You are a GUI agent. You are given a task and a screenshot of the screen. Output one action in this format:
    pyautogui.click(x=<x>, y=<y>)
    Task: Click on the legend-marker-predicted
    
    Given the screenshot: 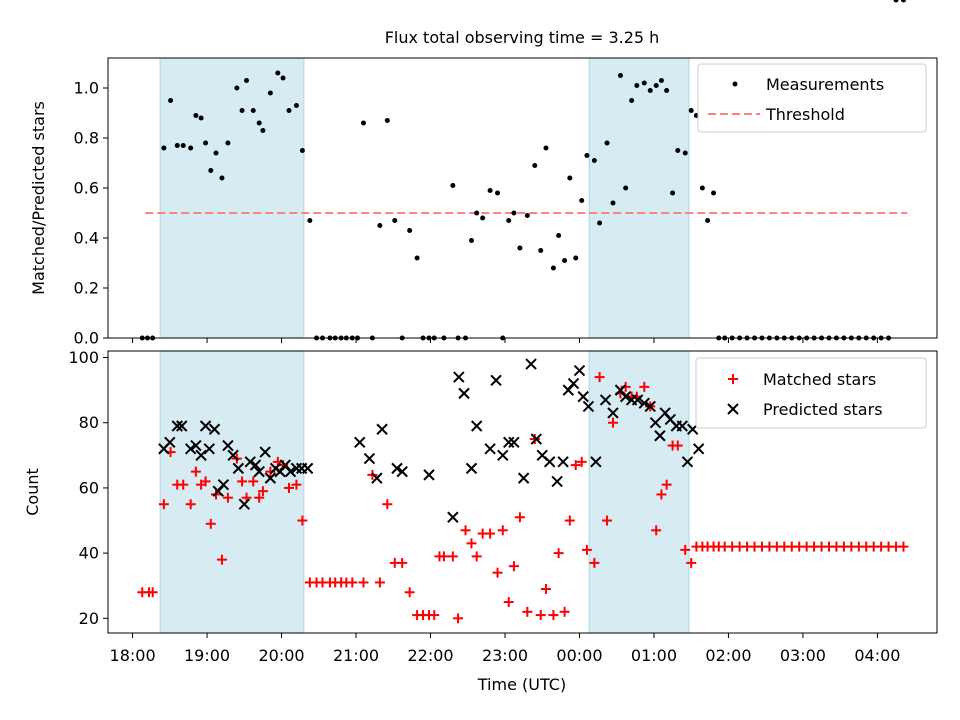 What is the action you would take?
    pyautogui.click(x=733, y=409)
    